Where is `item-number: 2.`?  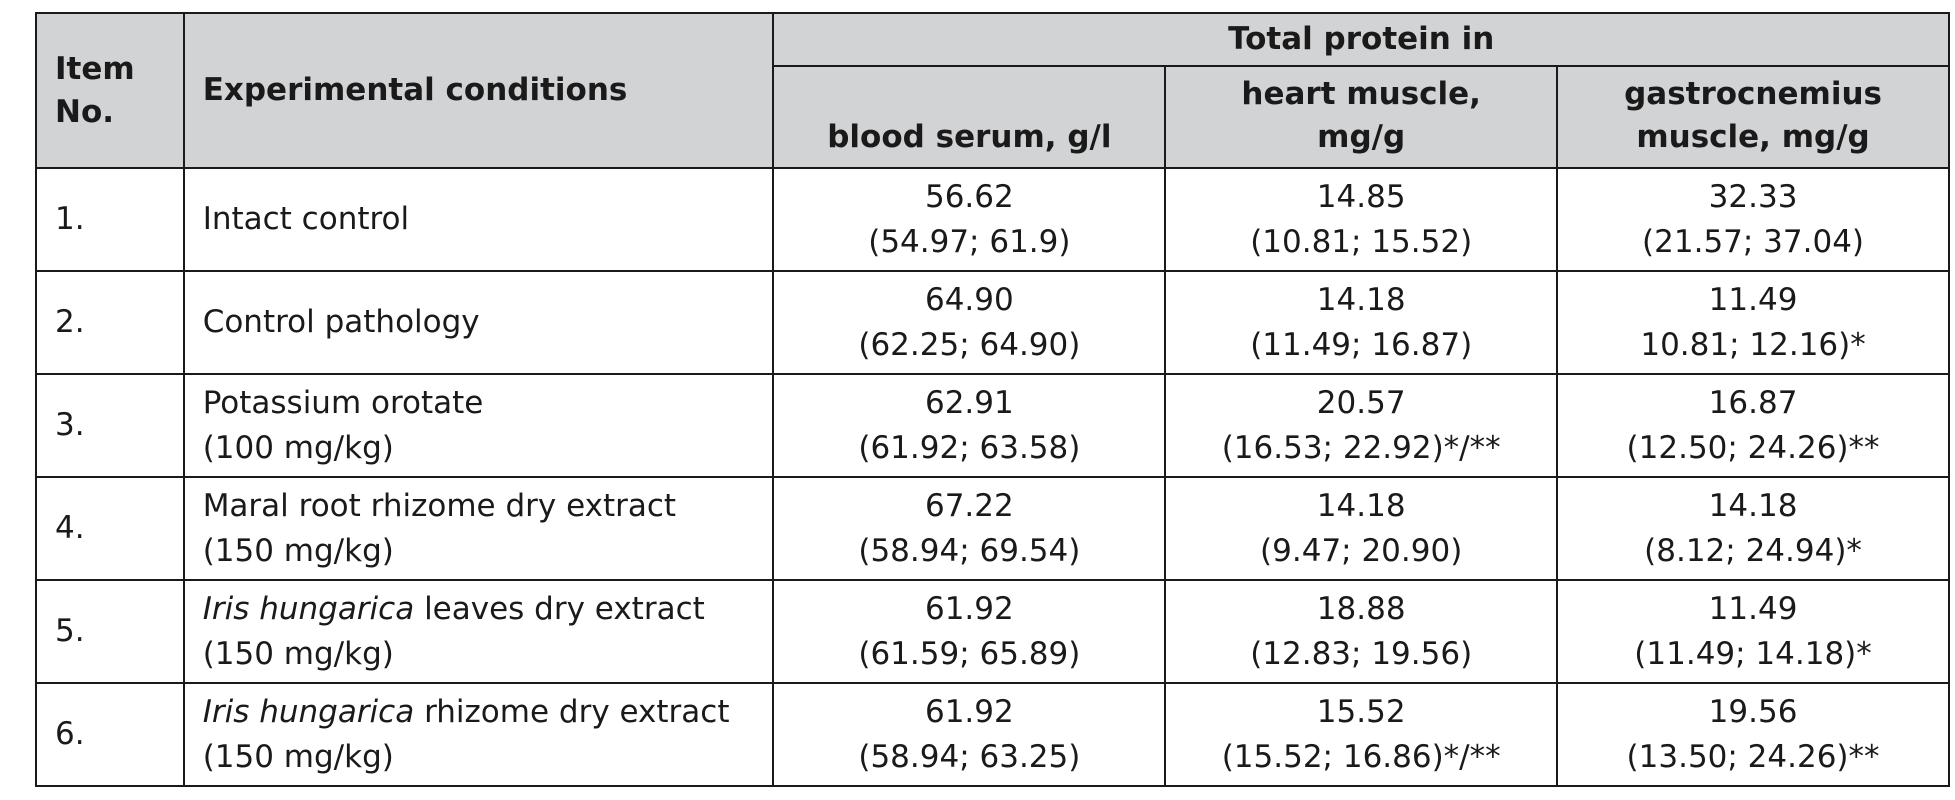 item-number: 2. is located at coordinates (110, 322).